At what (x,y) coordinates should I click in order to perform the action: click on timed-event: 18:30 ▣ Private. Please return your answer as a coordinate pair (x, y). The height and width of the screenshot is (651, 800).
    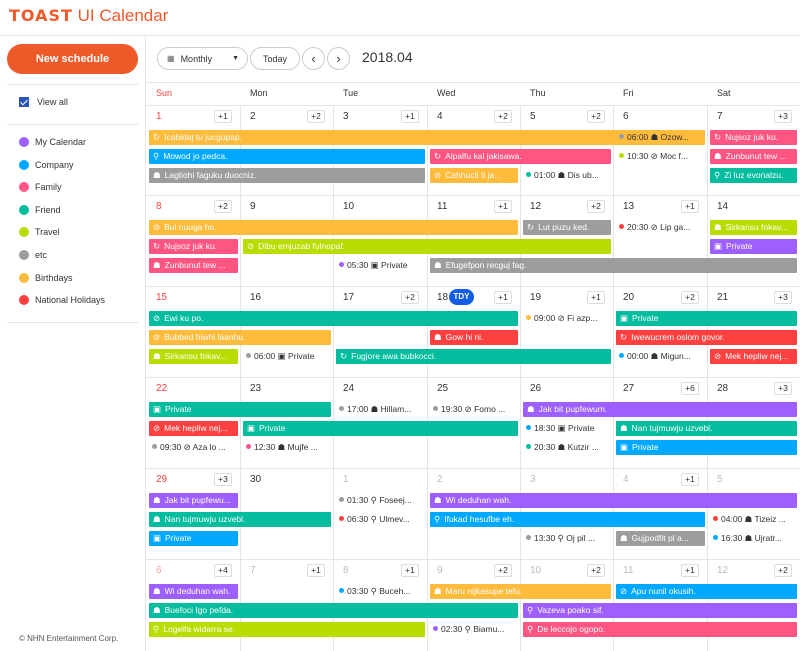
    Looking at the image, I should click on (568, 428).